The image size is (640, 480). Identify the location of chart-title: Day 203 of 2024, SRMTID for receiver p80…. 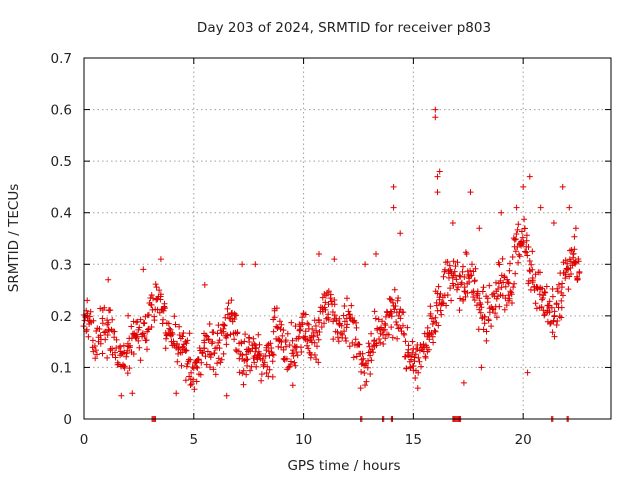
(344, 28).